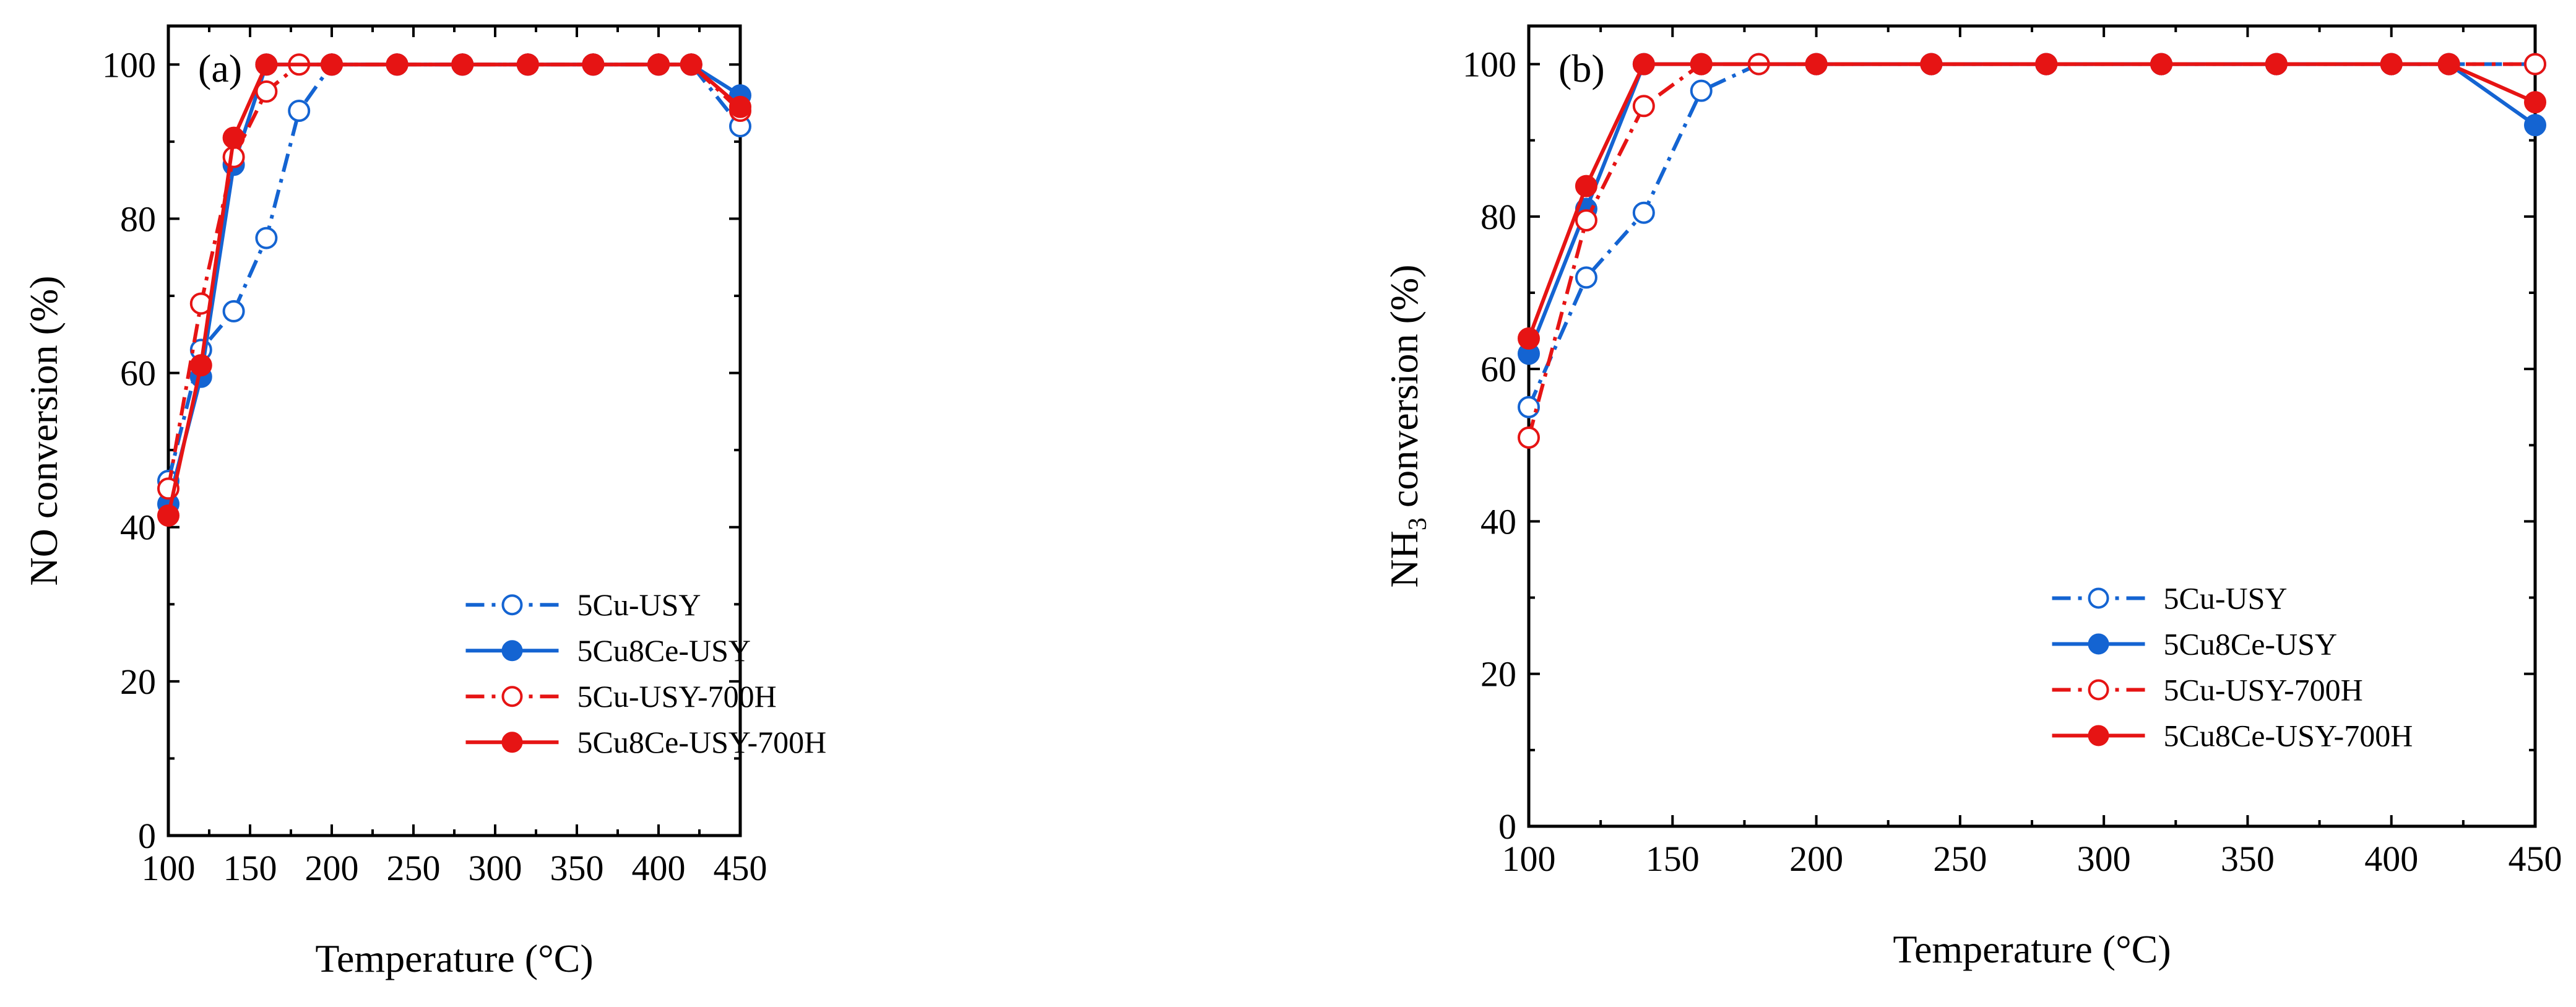 Image resolution: width=2576 pixels, height=1007 pixels. What do you see at coordinates (220, 68) in the screenshot?
I see `panel-label: (a)` at bounding box center [220, 68].